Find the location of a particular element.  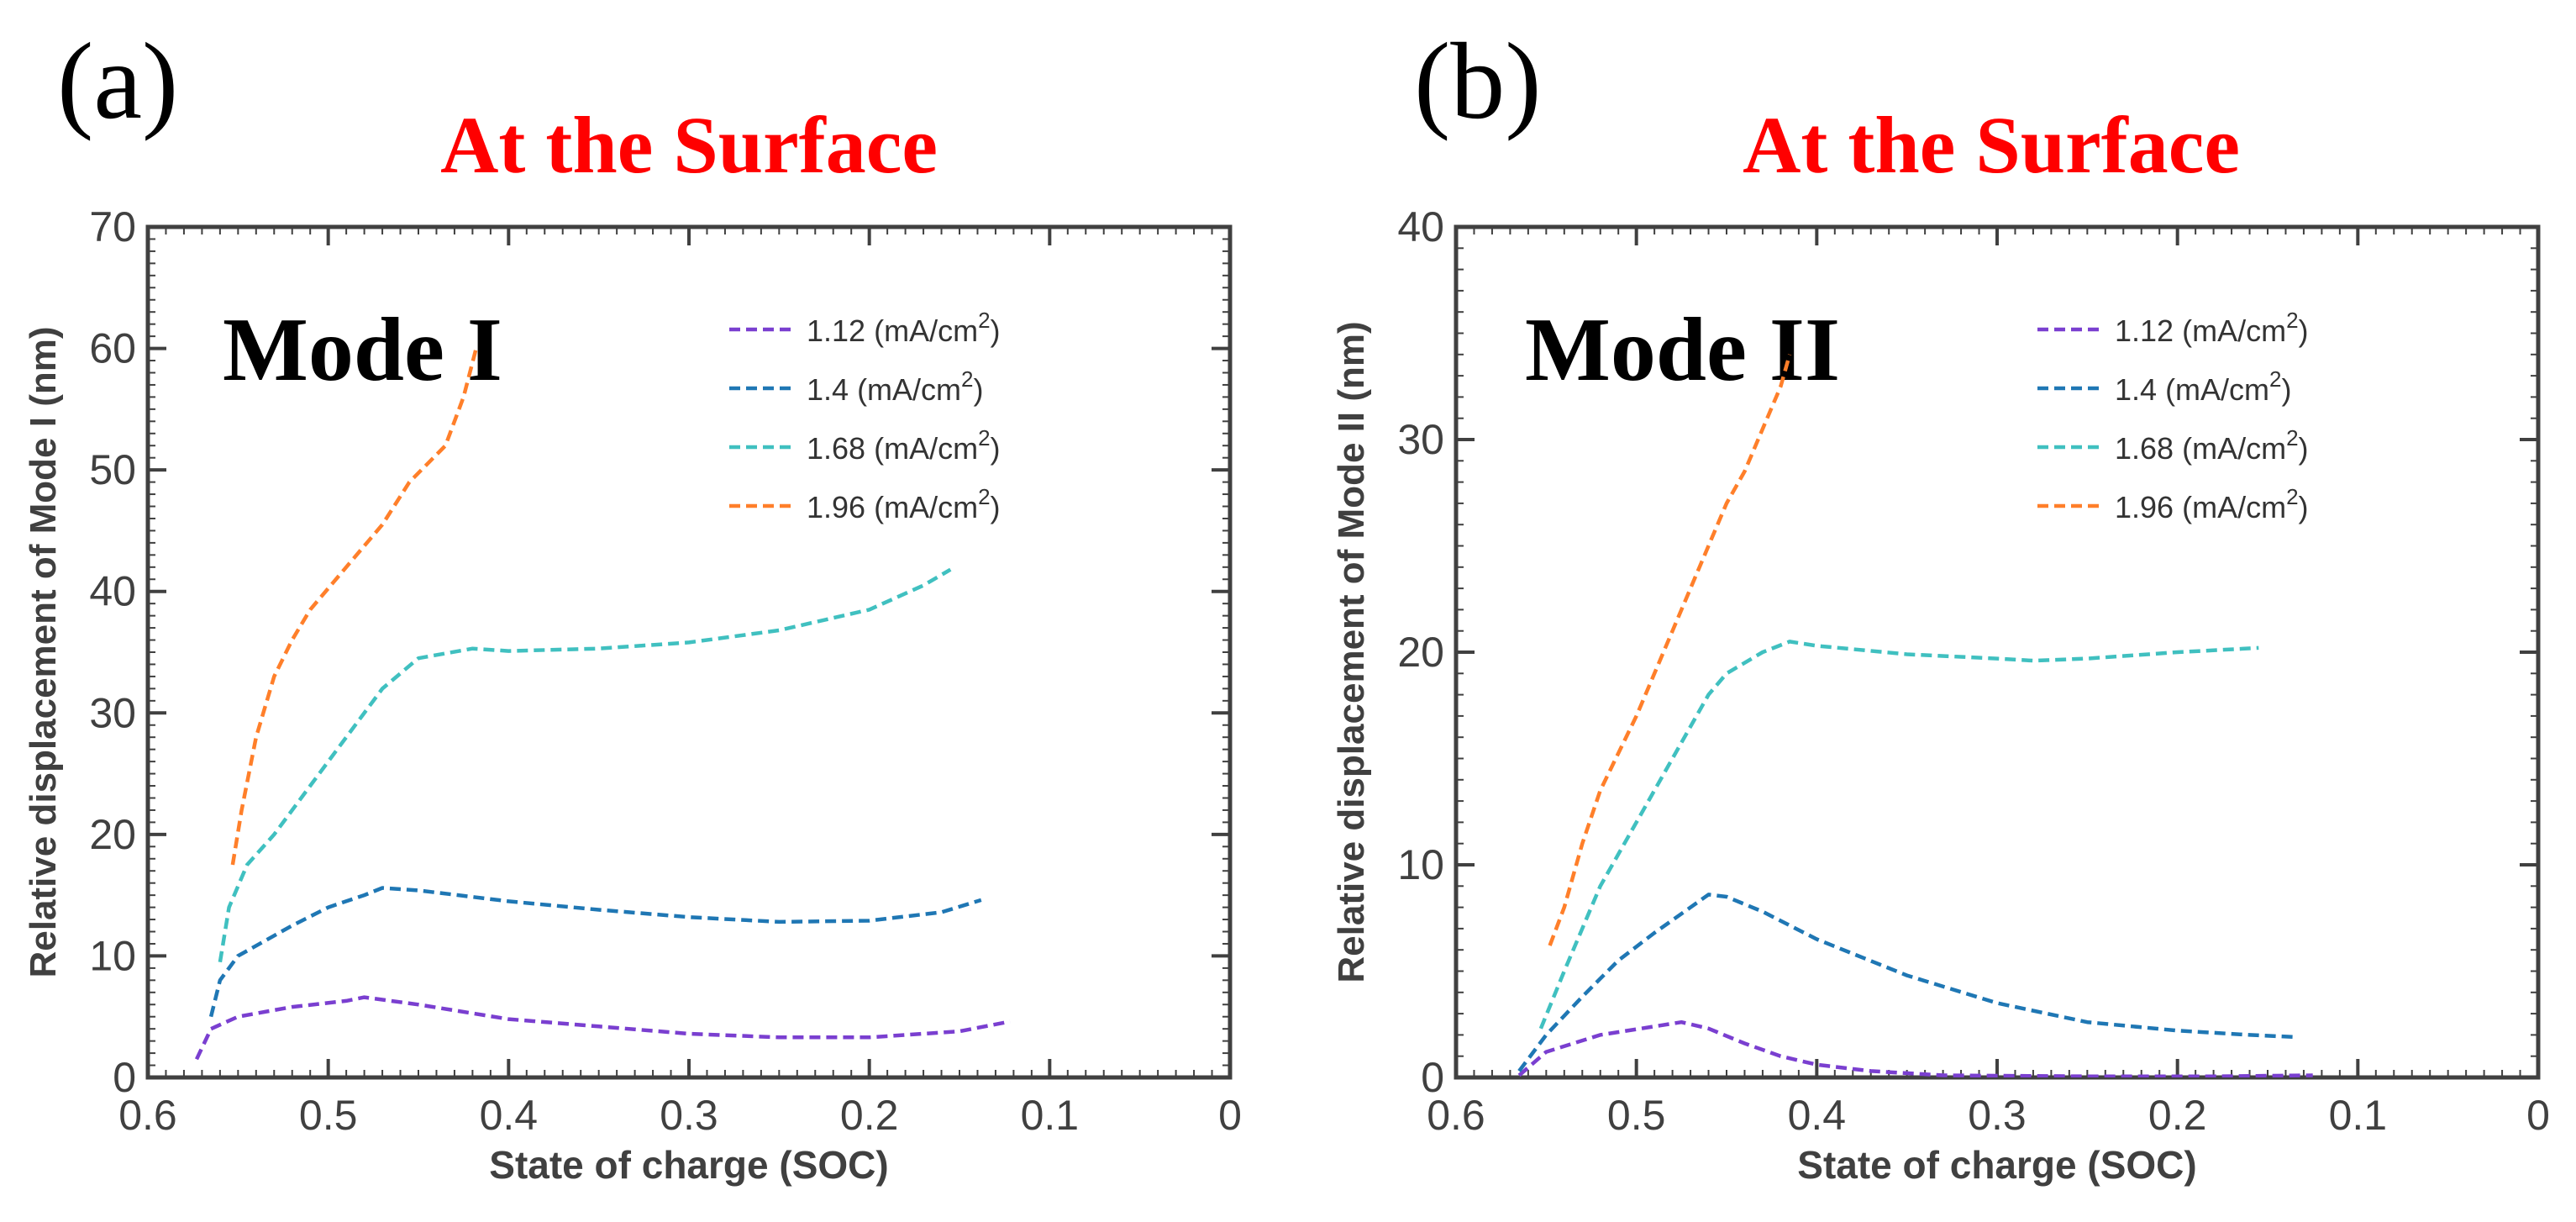

mode-annotation: Mode I is located at coordinates (362, 350).